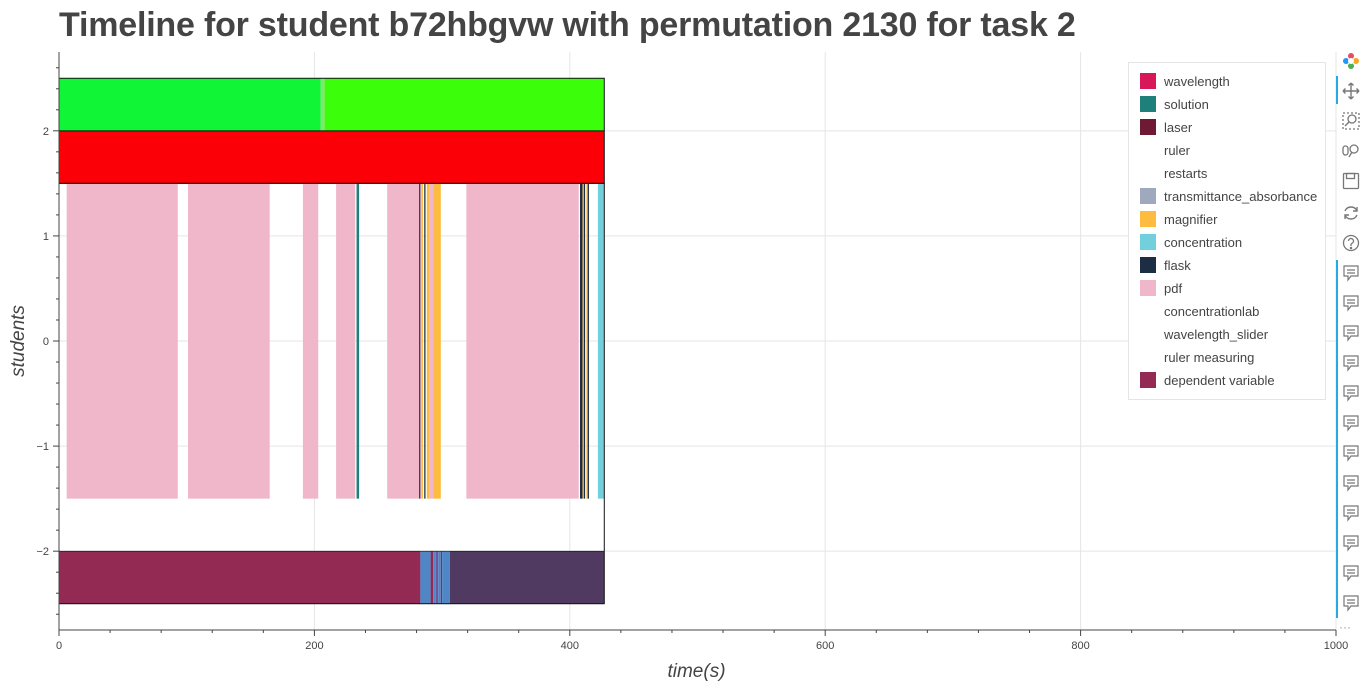  Describe the element at coordinates (1228, 196) in the screenshot. I see `legend-item: transmittance_absorbance` at that location.